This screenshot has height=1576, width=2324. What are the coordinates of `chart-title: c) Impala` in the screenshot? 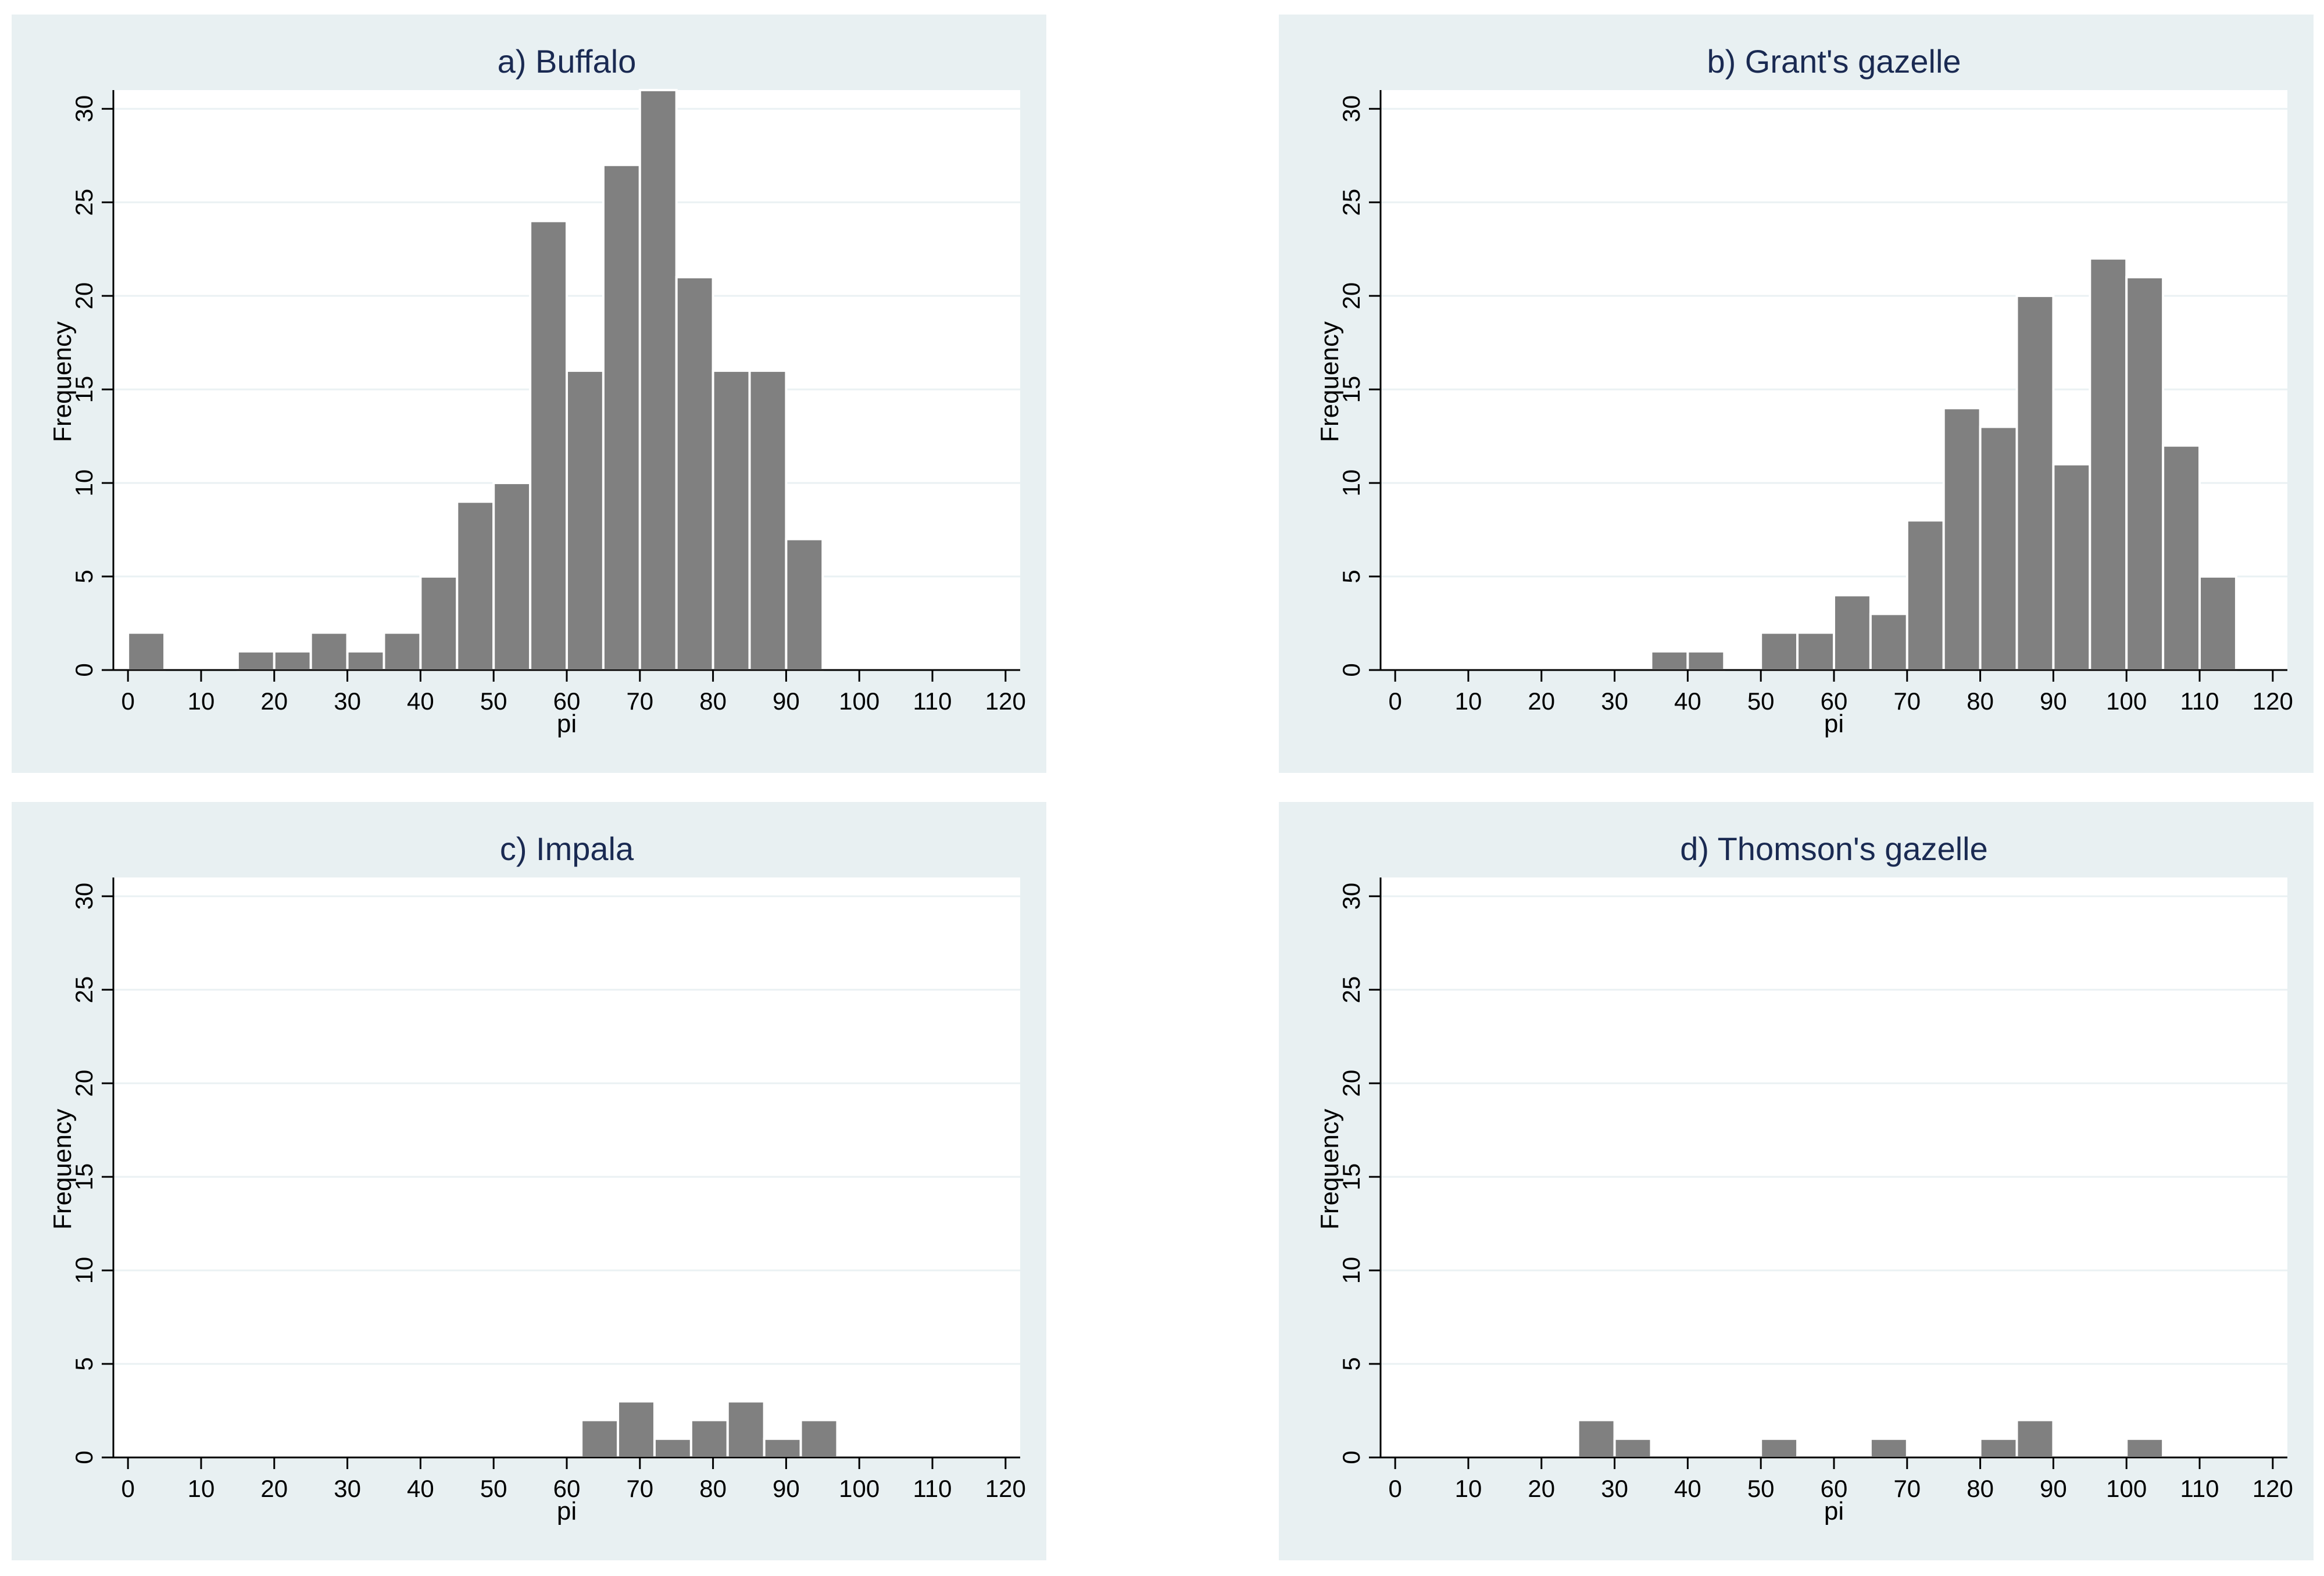 It's located at (567, 848).